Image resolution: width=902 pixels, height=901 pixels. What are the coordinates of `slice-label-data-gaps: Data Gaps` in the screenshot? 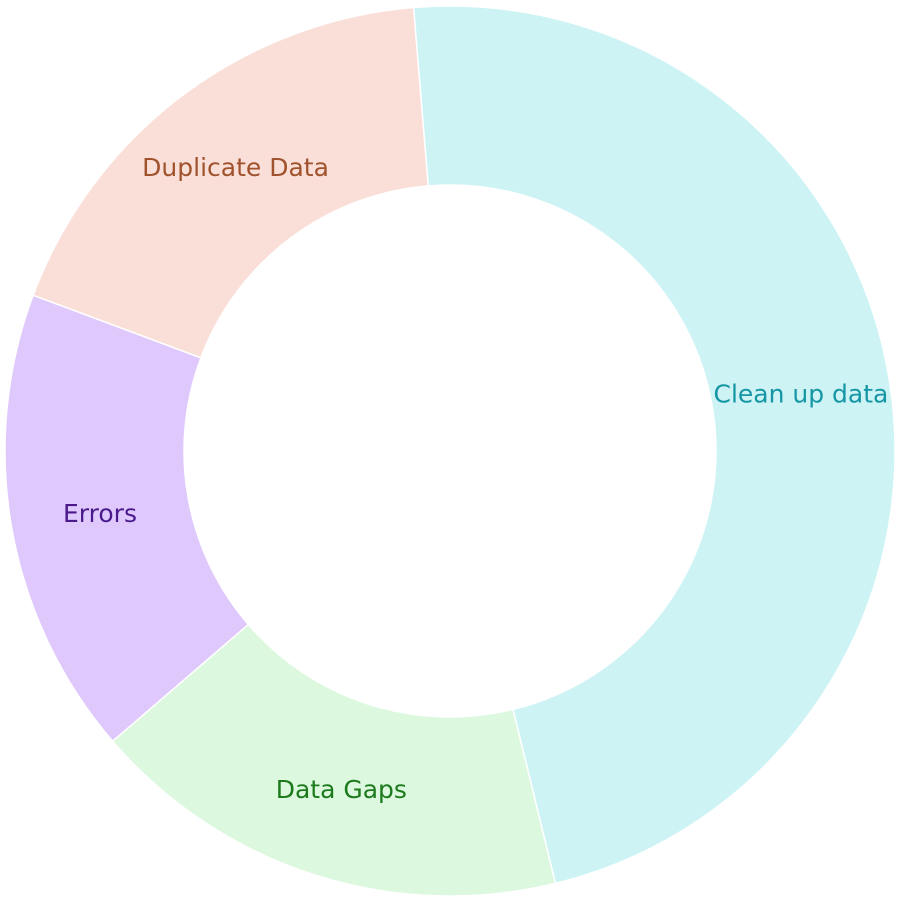 It's located at (341, 789).